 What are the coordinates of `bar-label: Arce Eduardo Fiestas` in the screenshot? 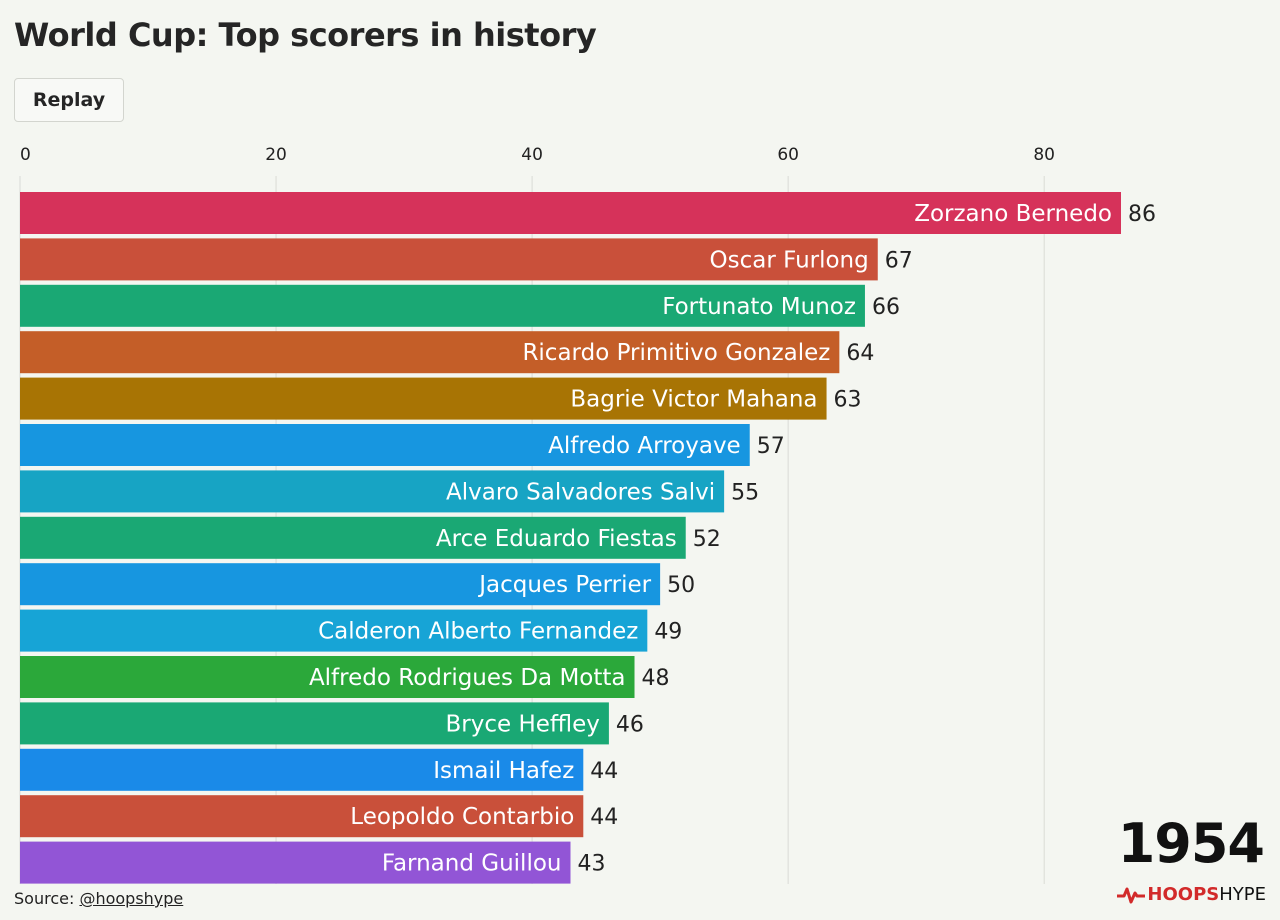 It's located at (556, 539).